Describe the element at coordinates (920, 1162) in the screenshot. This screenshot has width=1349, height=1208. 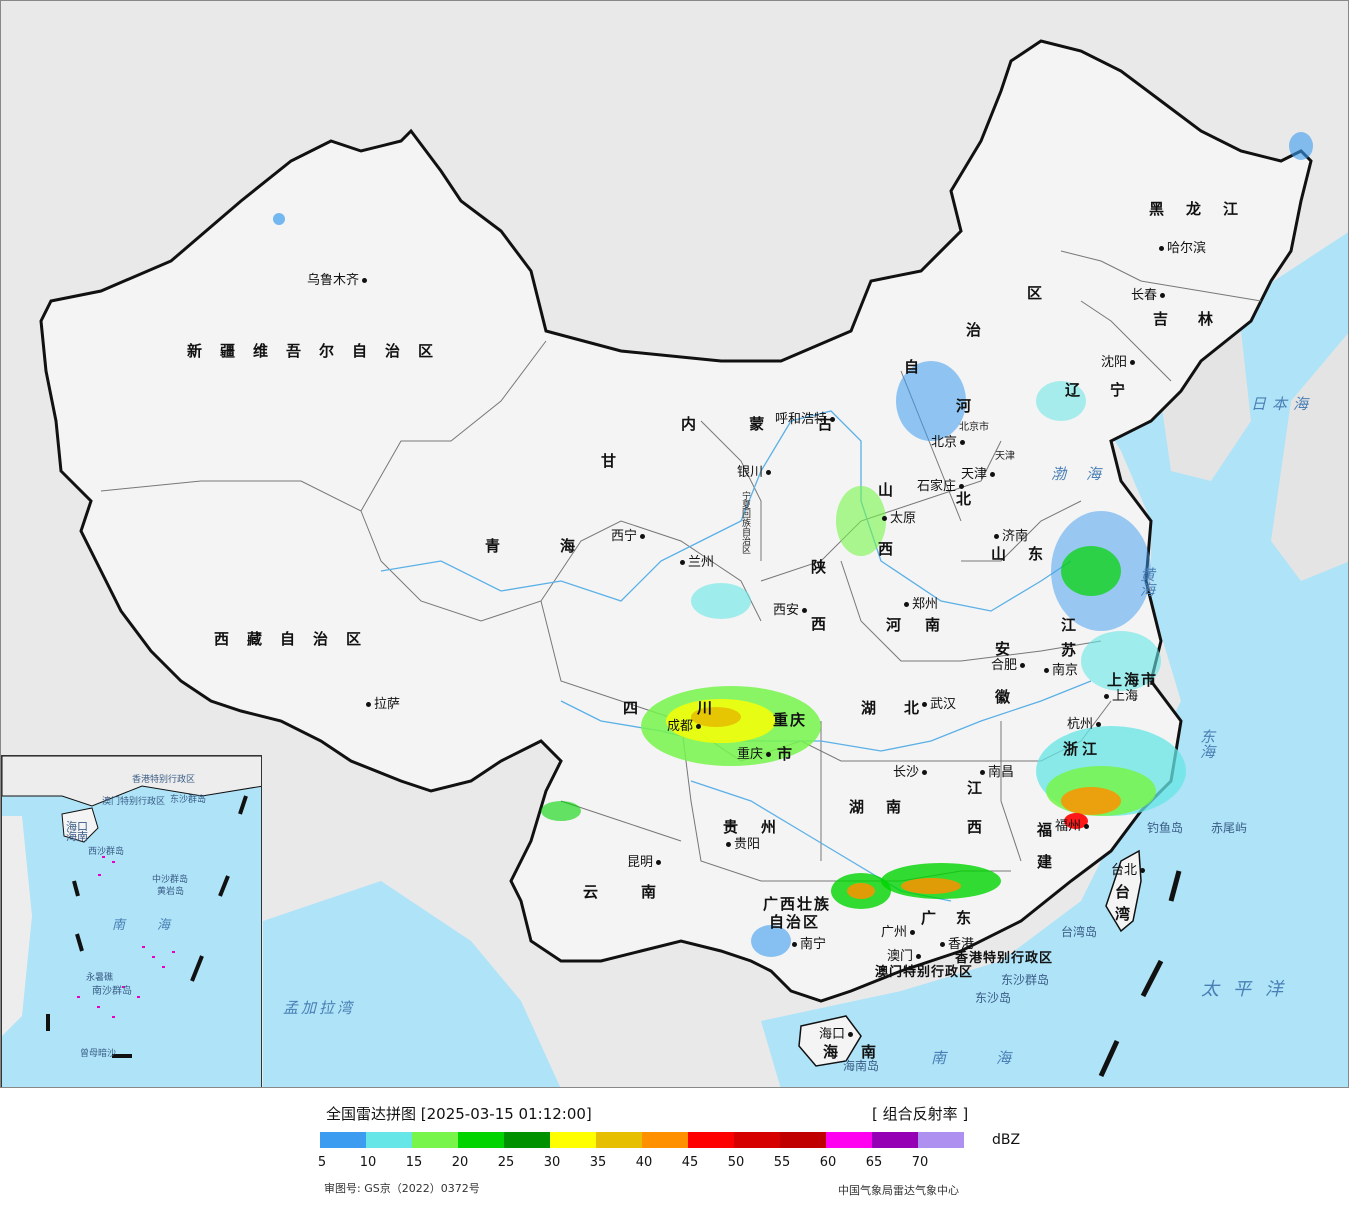
I see `legend-tick: 70` at that location.